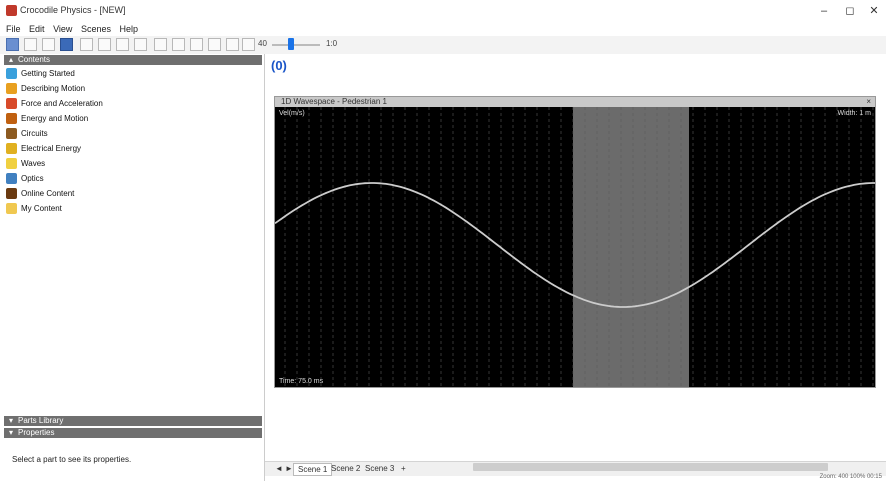 Image resolution: width=886 pixels, height=481 pixels. Describe the element at coordinates (48, 193) in the screenshot. I see `contents-item-label: Online Content` at that location.